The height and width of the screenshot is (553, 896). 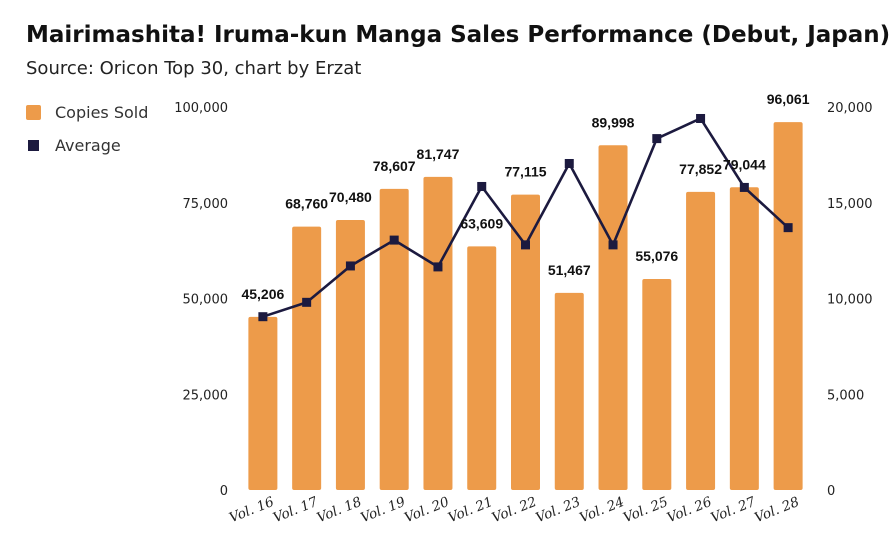 What do you see at coordinates (514, 510) in the screenshot?
I see `x-axis-tick-label: Vol. 22` at bounding box center [514, 510].